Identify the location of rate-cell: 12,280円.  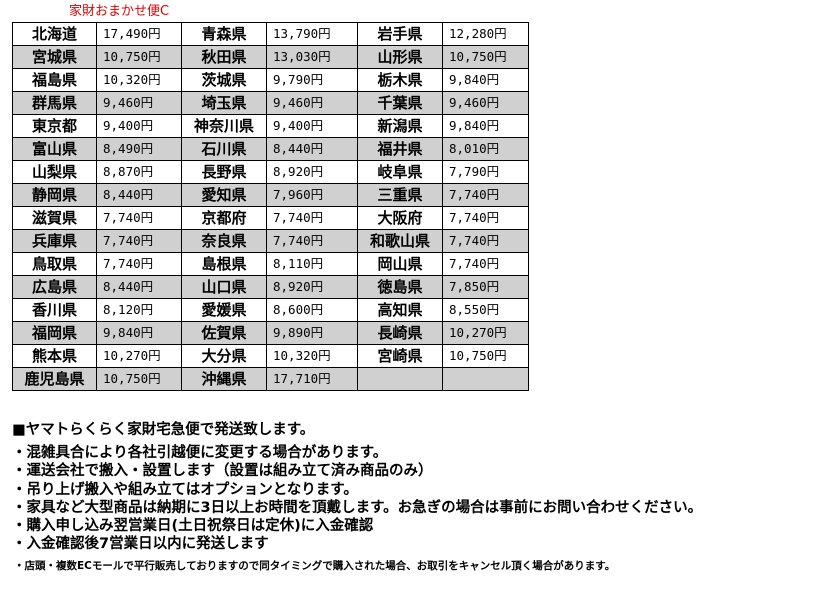
(485, 34).